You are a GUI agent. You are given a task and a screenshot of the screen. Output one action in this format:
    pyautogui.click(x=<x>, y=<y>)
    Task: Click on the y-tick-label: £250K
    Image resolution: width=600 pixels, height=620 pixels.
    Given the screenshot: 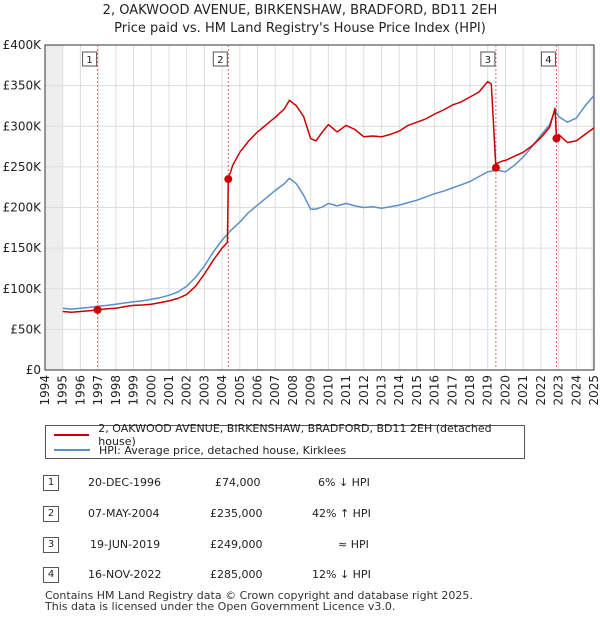 What is the action you would take?
    pyautogui.click(x=23, y=167)
    